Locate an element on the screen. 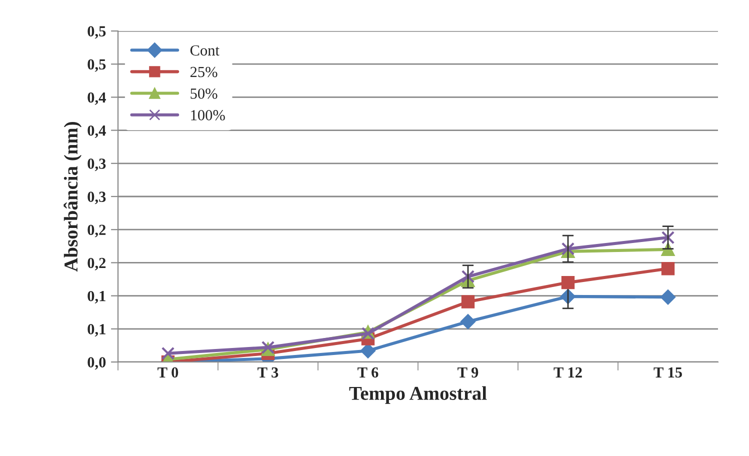  x-tick-label: T 9 is located at coordinates (468, 372).